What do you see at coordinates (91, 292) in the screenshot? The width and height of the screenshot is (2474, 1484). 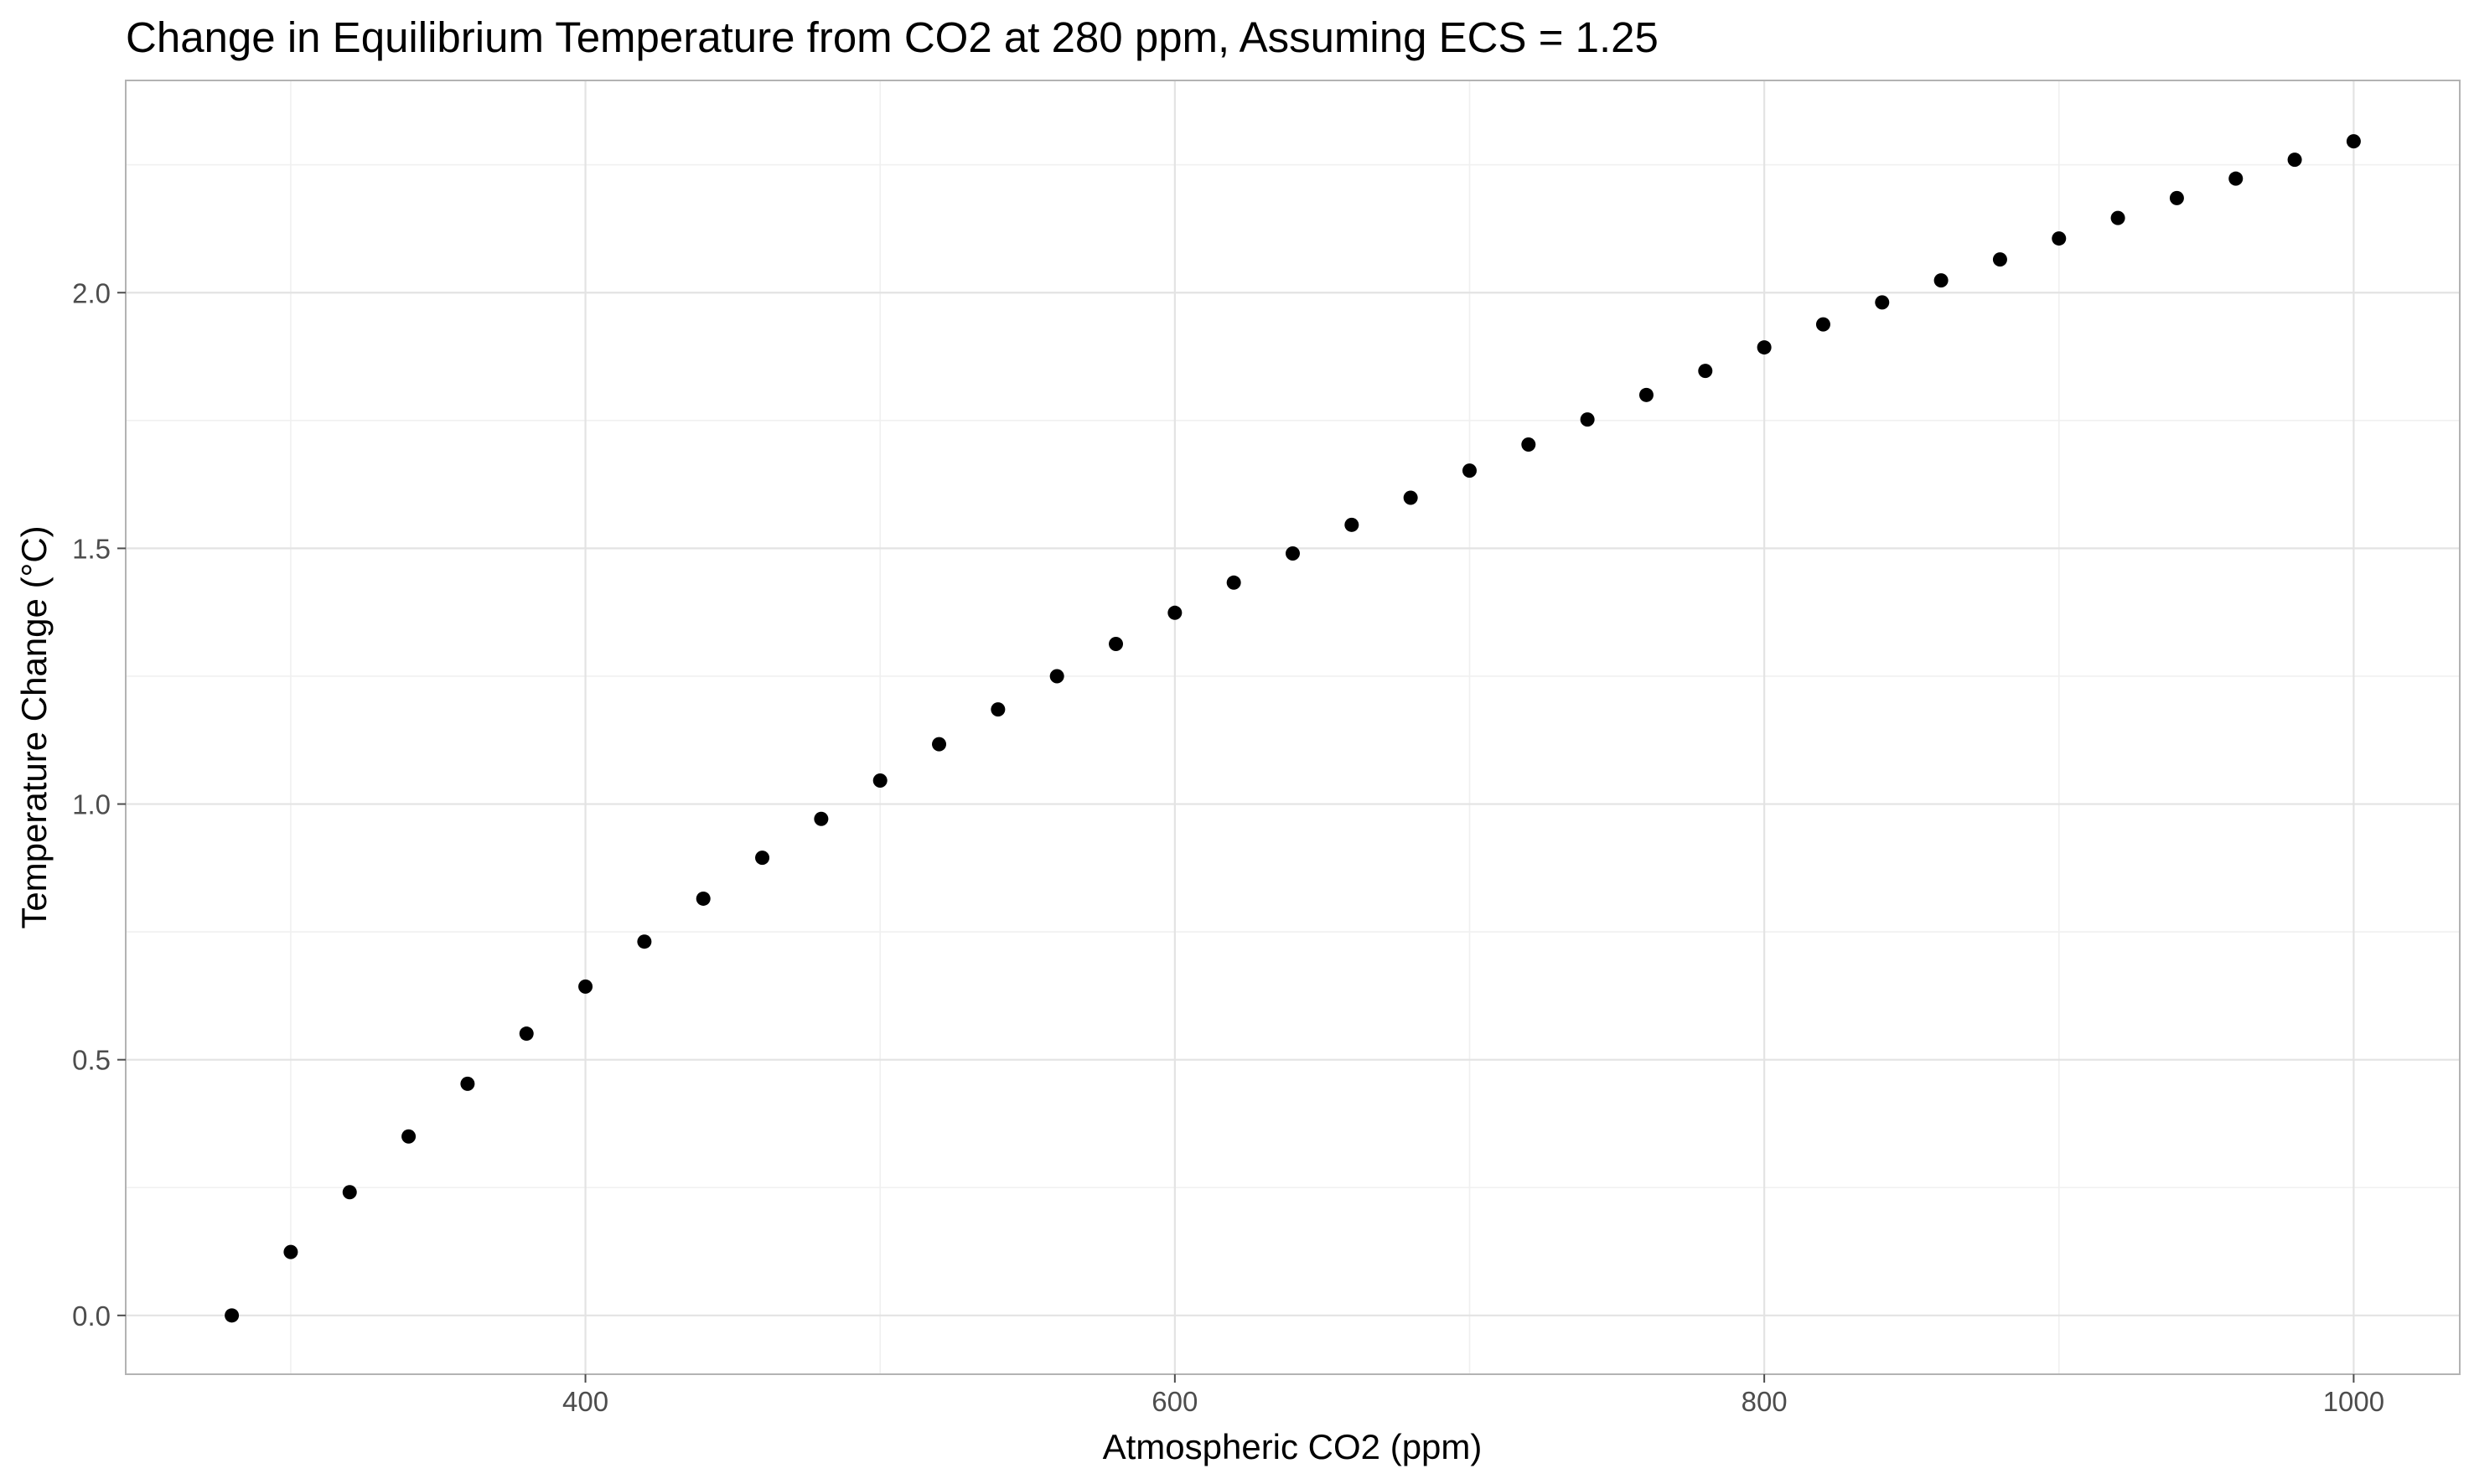 I see `y-tick-label: 2.0` at bounding box center [91, 292].